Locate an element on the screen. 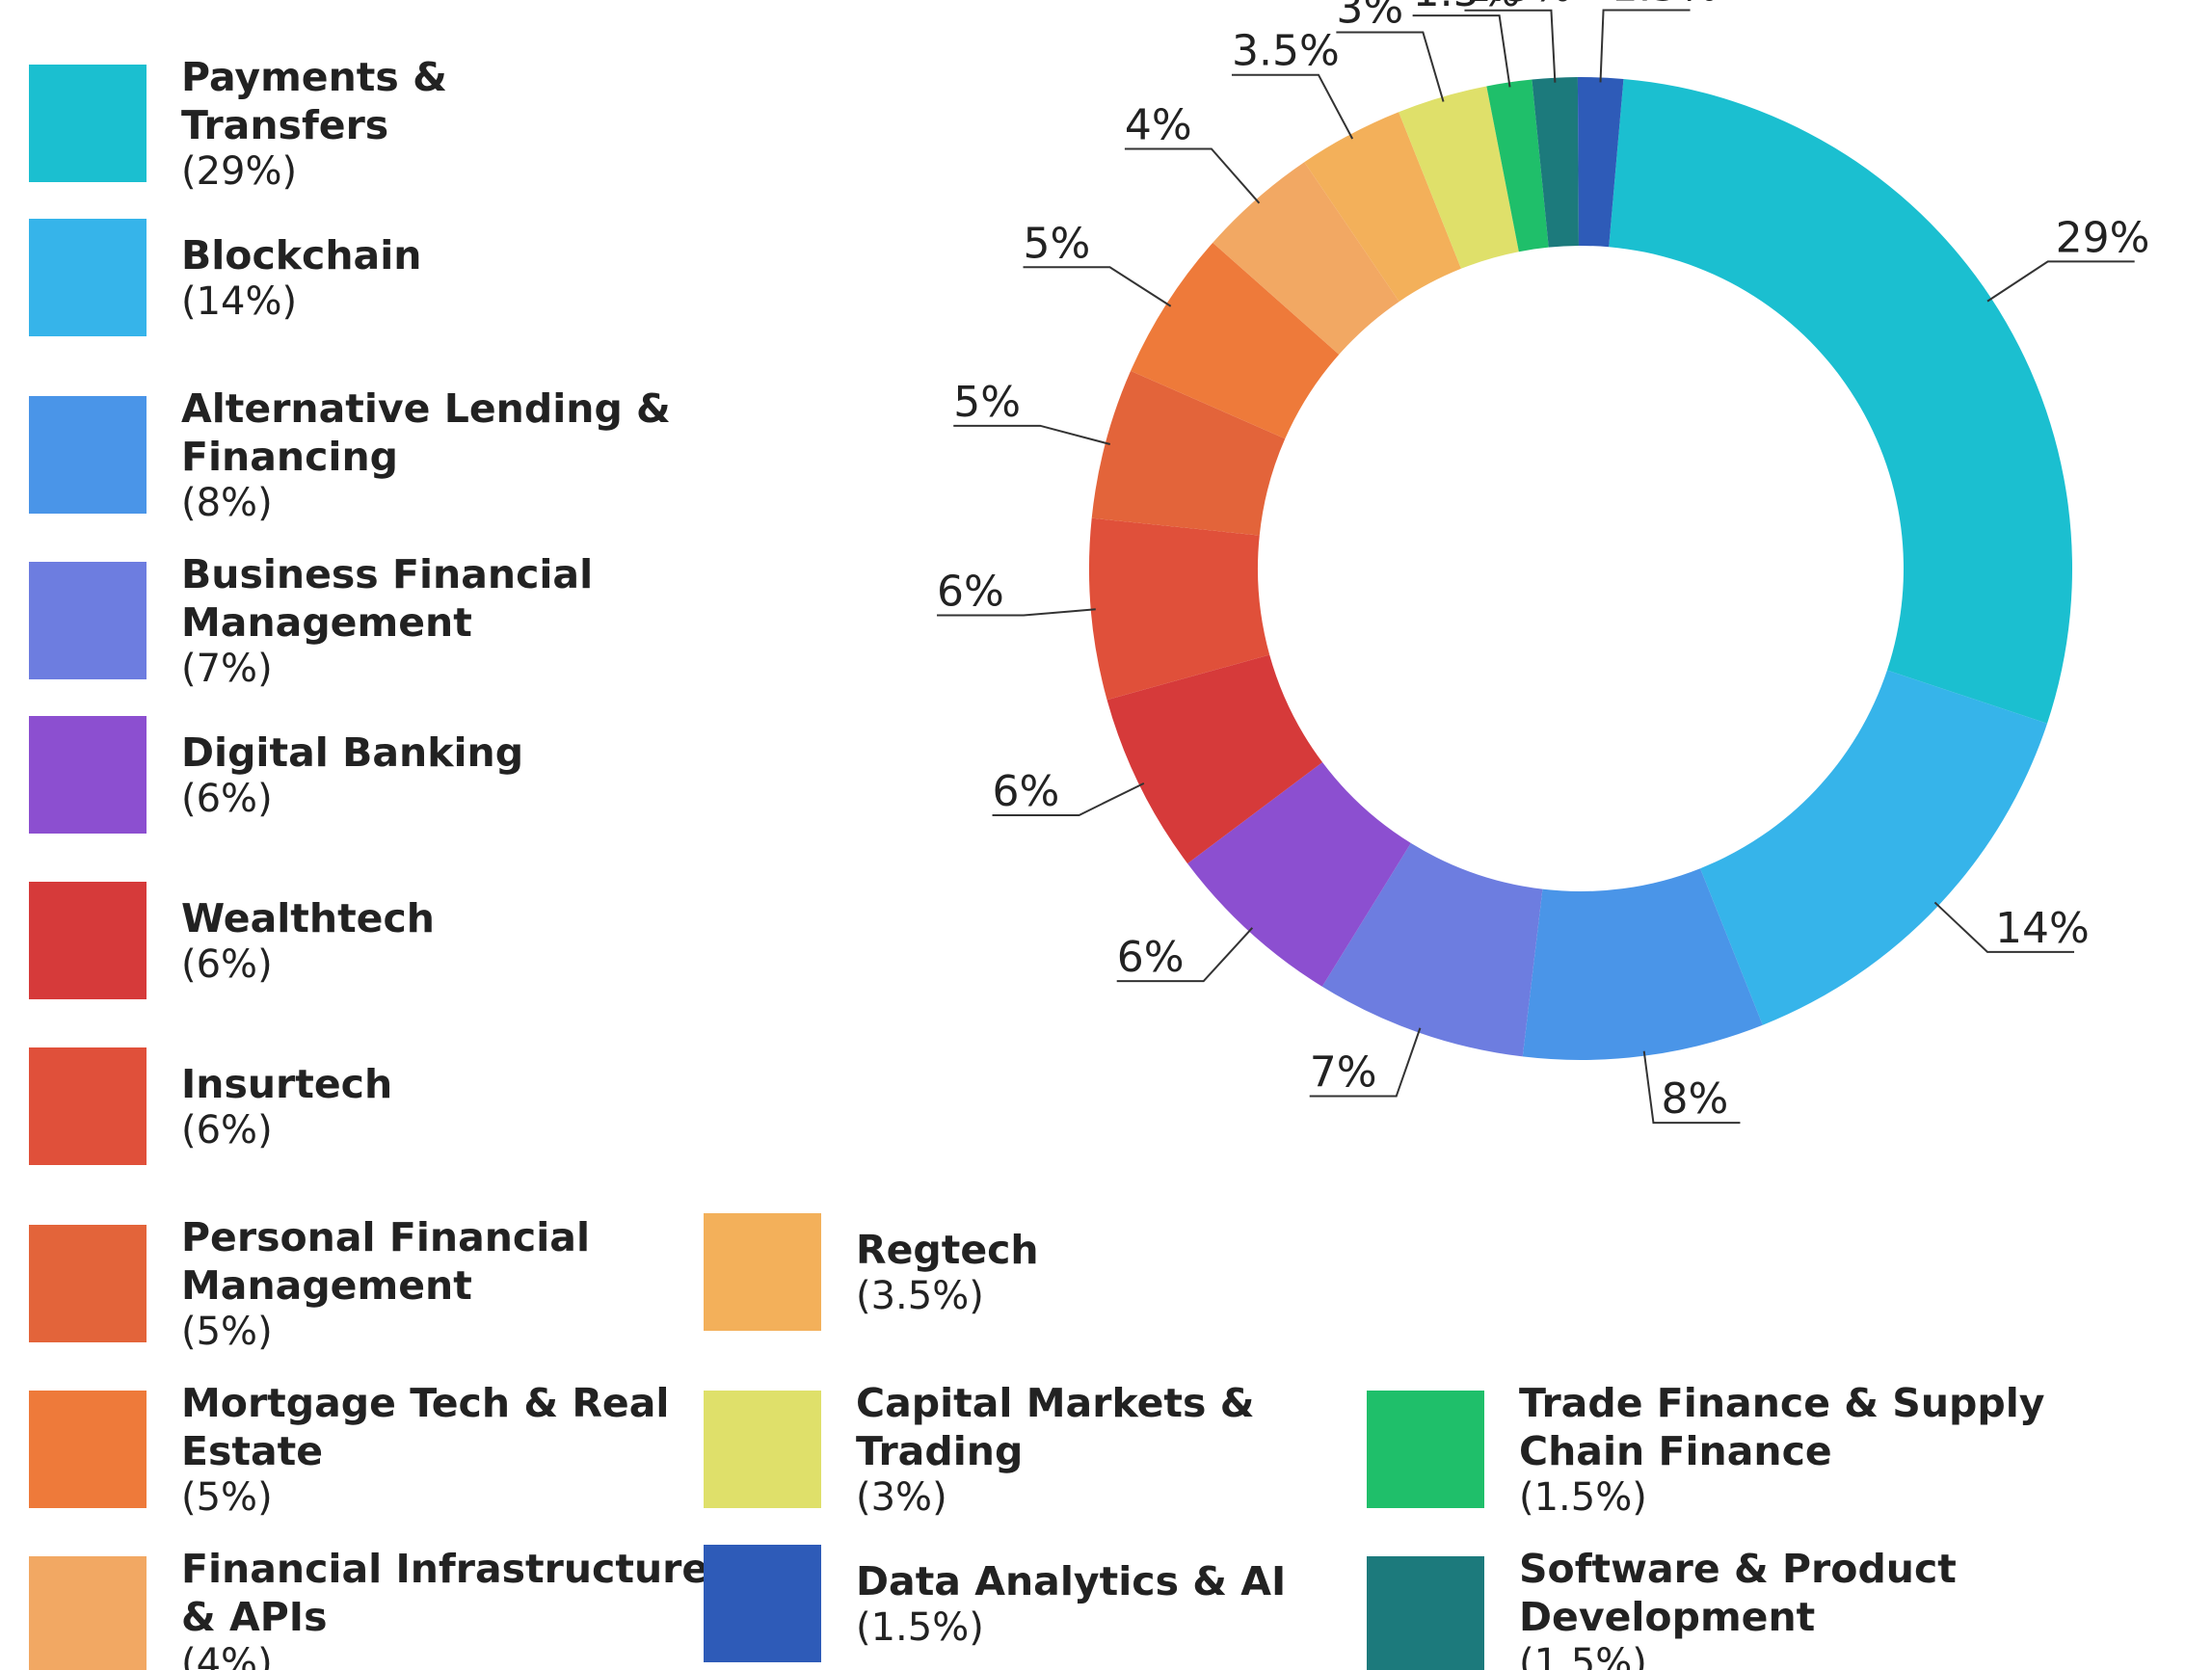  legend-name: Data Analytics & AI is located at coordinates (1071, 1581).